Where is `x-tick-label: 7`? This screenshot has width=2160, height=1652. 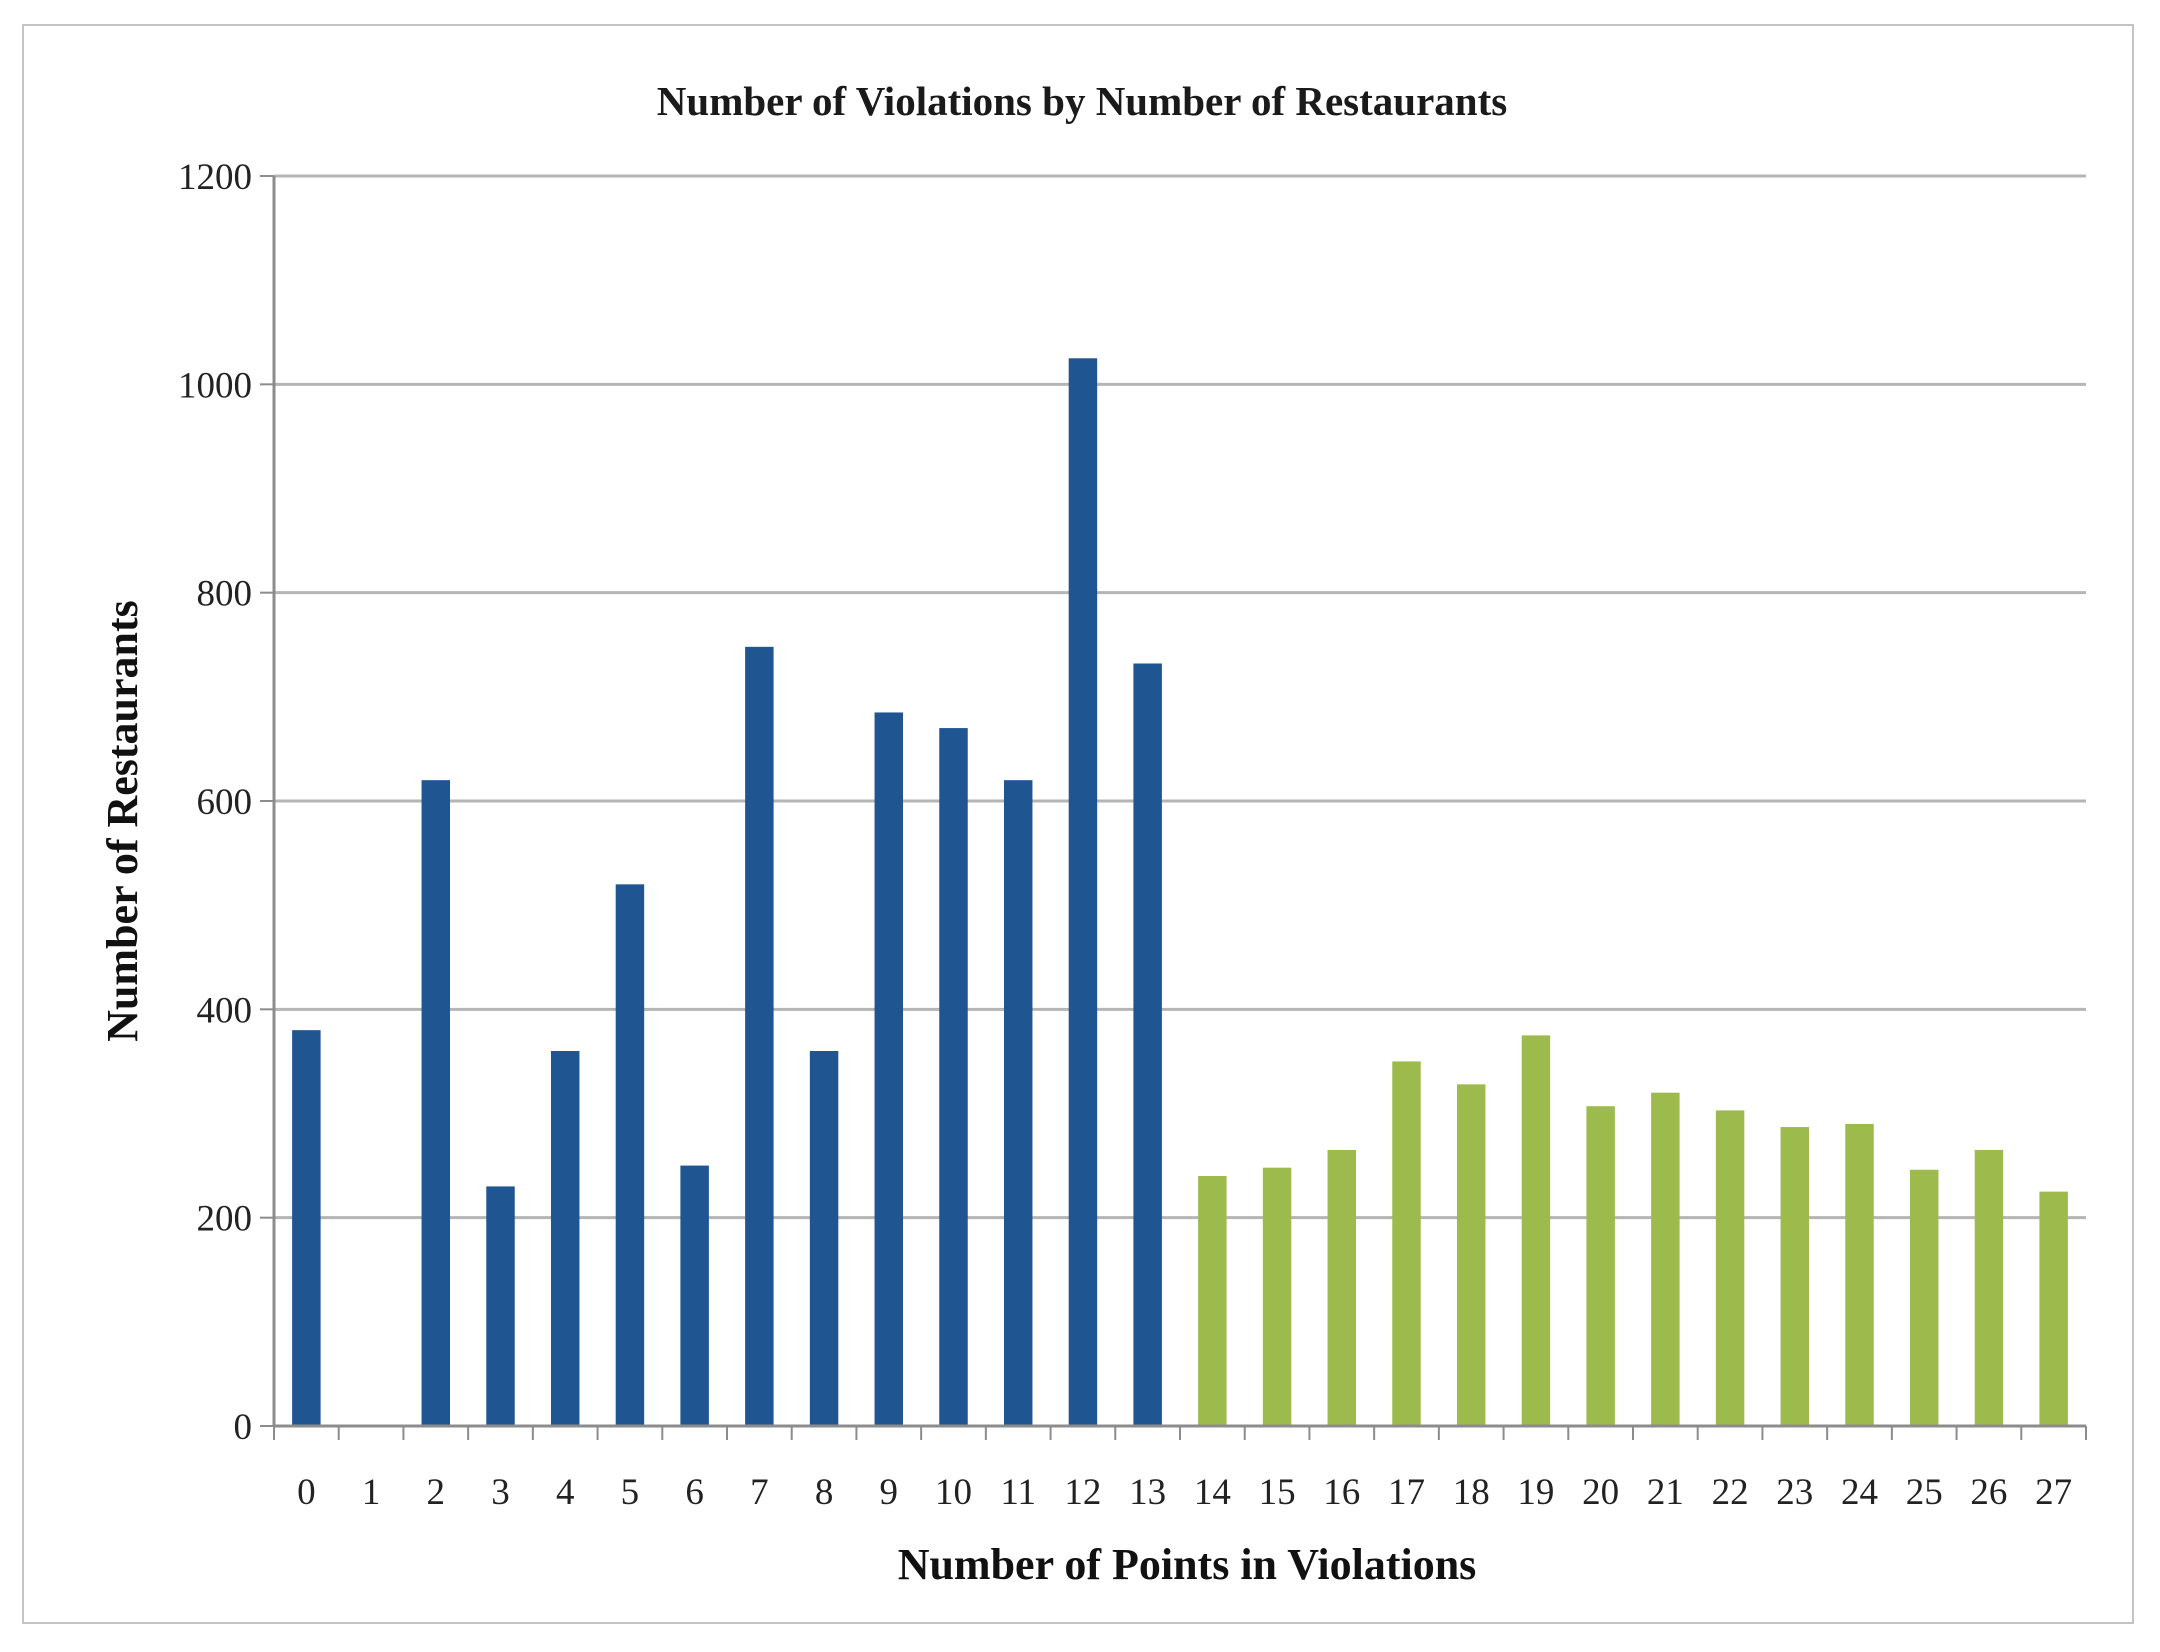
x-tick-label: 7 is located at coordinates (759, 1492).